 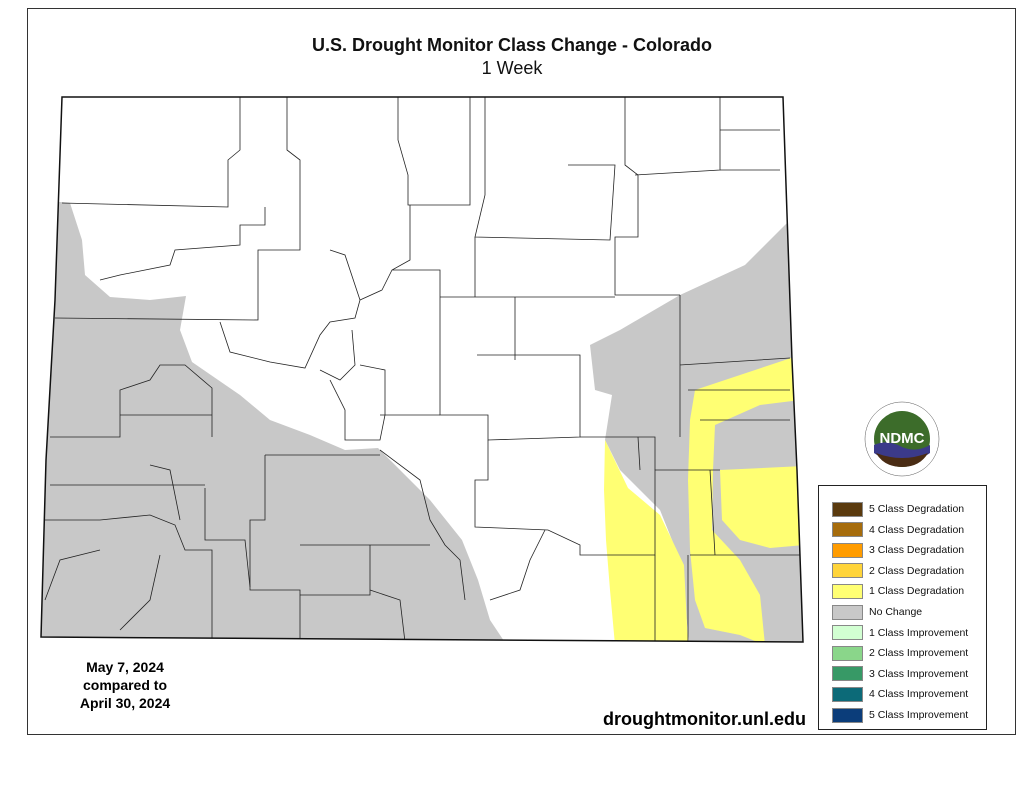 I want to click on legend-item: 2 Class Degradation, so click(x=898, y=571).